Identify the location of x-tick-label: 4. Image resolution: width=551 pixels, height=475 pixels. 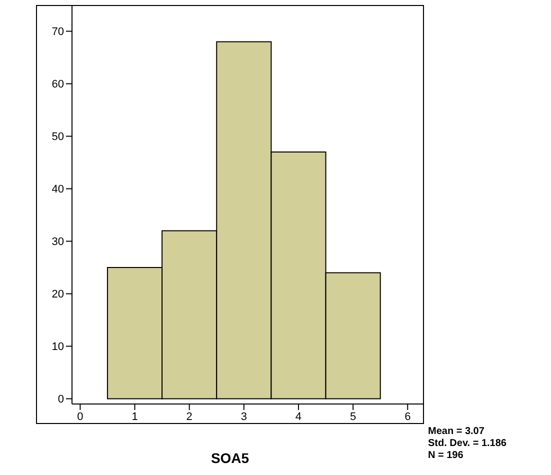
(298, 416).